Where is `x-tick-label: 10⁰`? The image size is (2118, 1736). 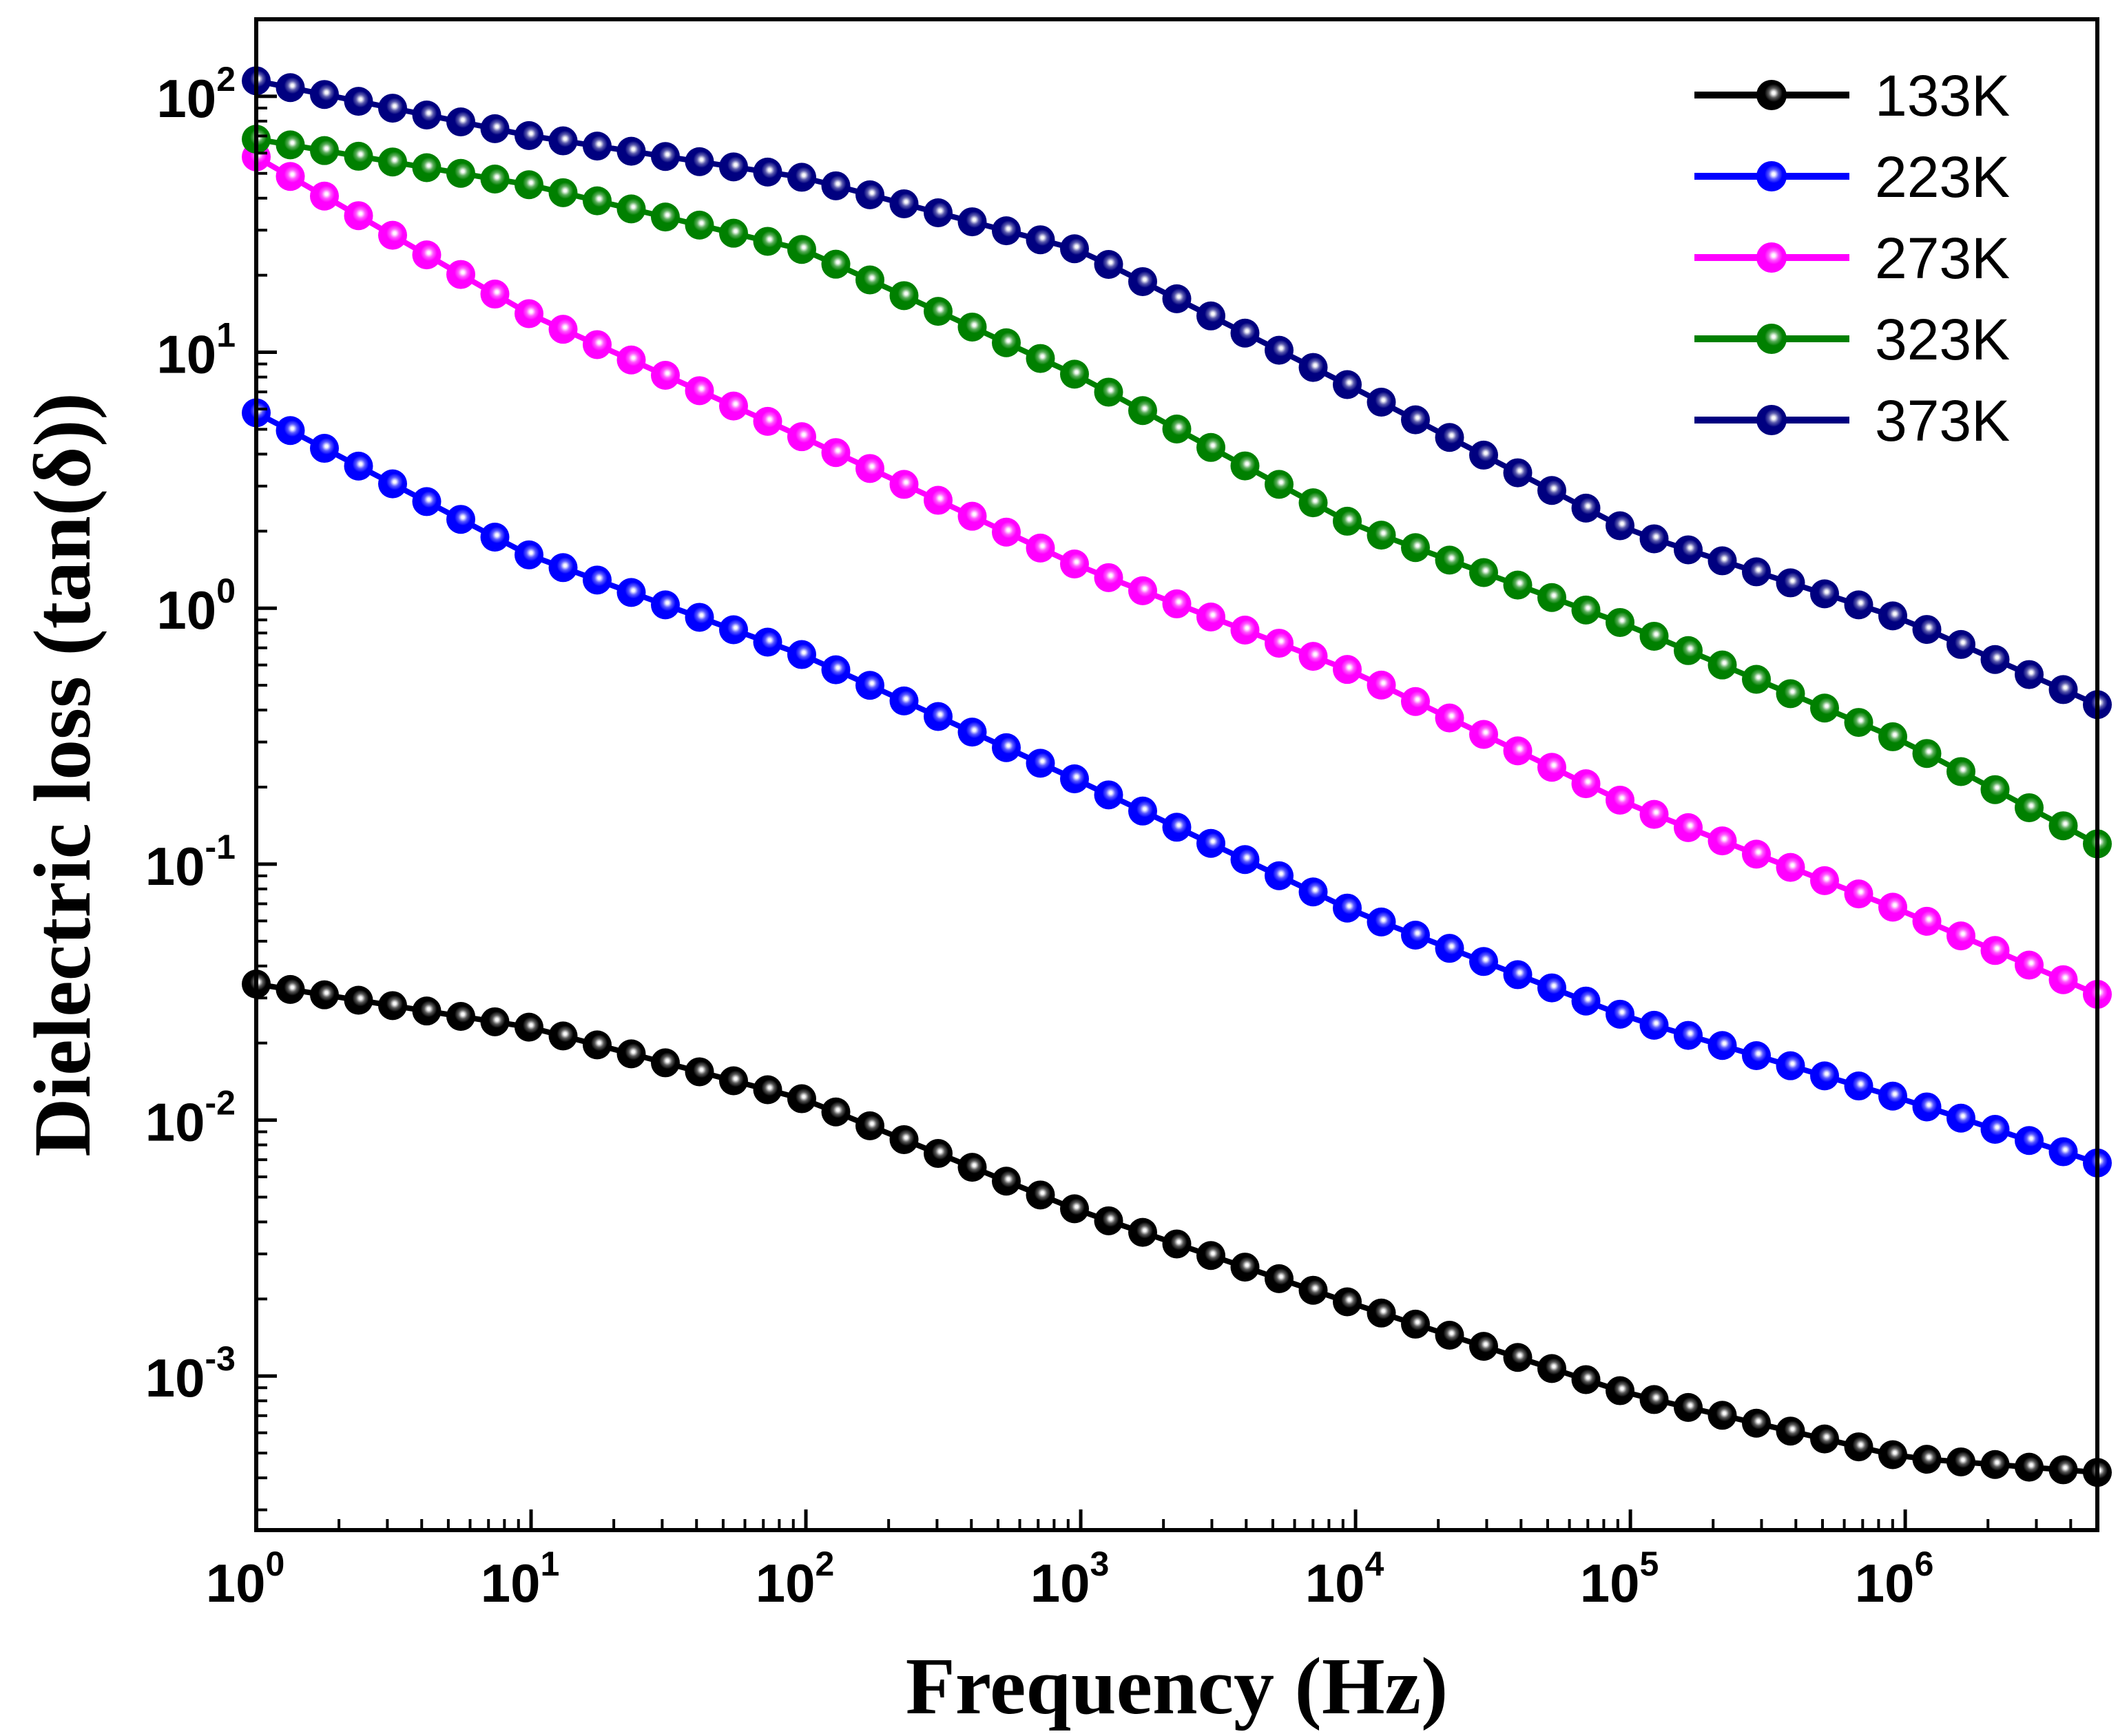
x-tick-label: 10⁰ is located at coordinates (245, 1579).